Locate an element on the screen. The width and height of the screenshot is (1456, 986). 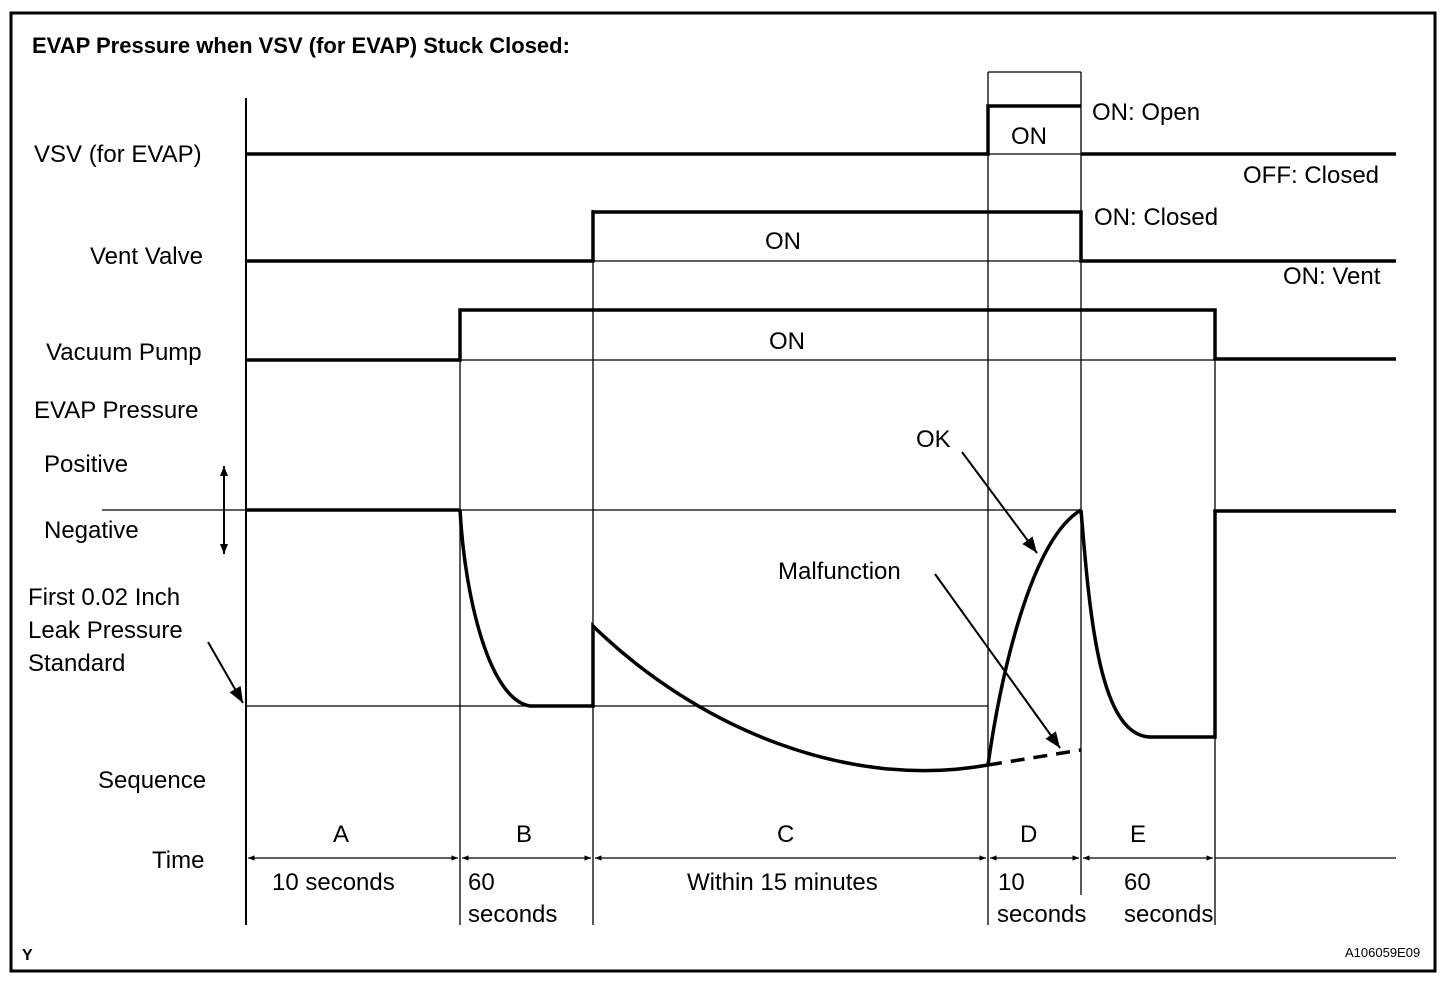
label-leak-2: Leak Pressure is located at coordinates (105, 630).